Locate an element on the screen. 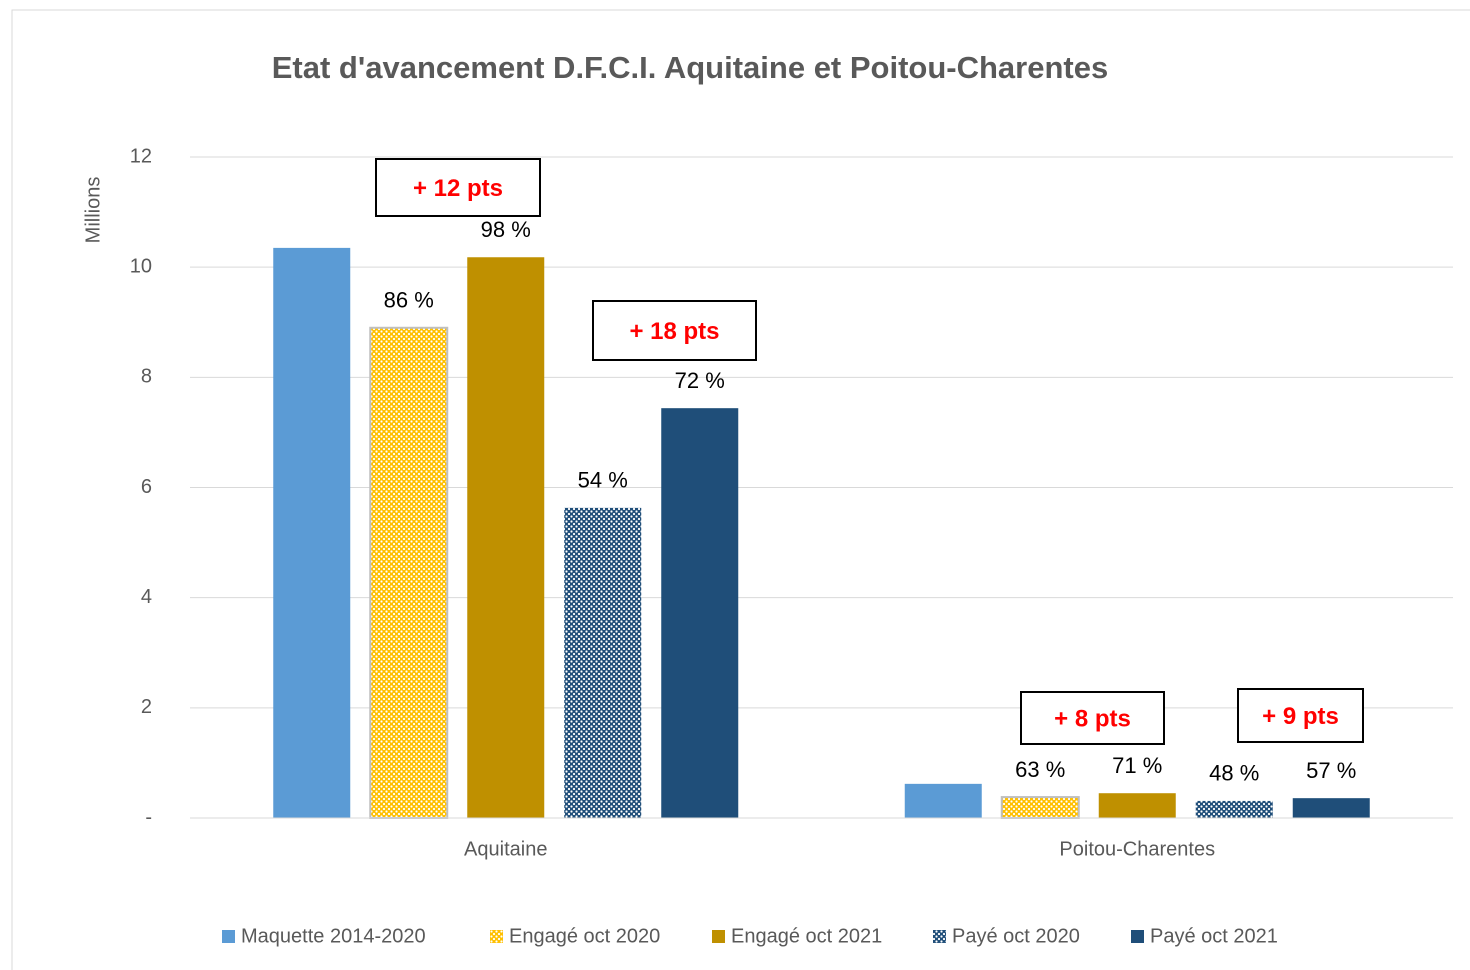 The width and height of the screenshot is (1470, 970). legend-label: Payé oct 2020 is located at coordinates (1016, 936).